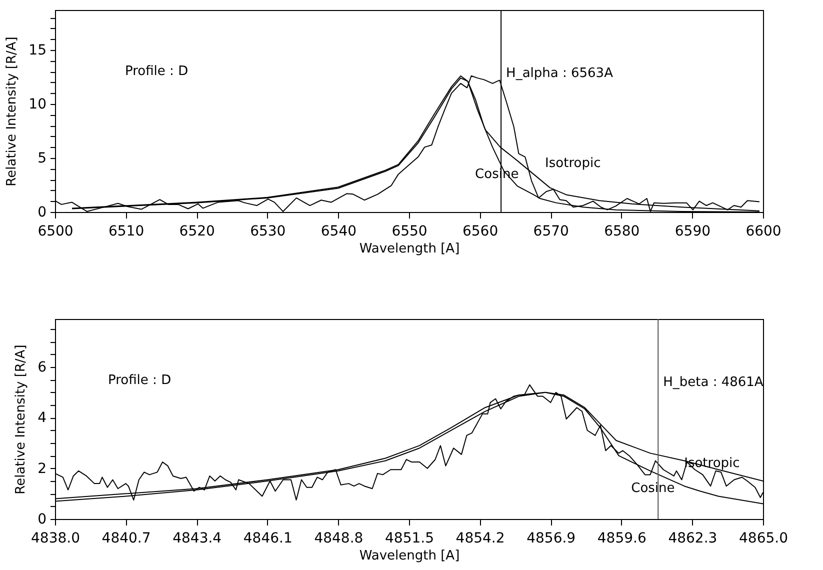 This screenshot has width=823, height=570. Describe the element at coordinates (42, 368) in the screenshot. I see `y-tick-label: 6` at that location.